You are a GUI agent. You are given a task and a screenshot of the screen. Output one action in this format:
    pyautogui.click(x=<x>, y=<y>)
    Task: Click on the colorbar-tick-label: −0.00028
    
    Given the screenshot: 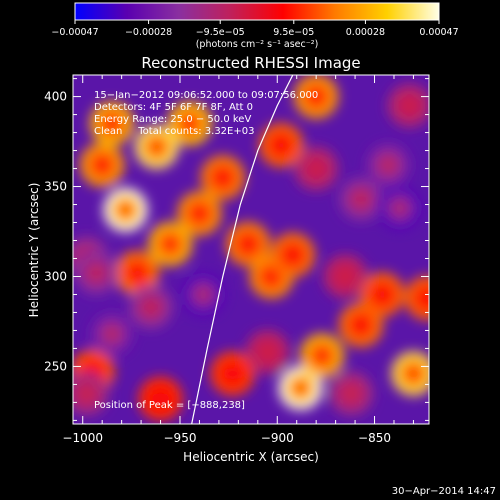 What is the action you would take?
    pyautogui.click(x=148, y=32)
    